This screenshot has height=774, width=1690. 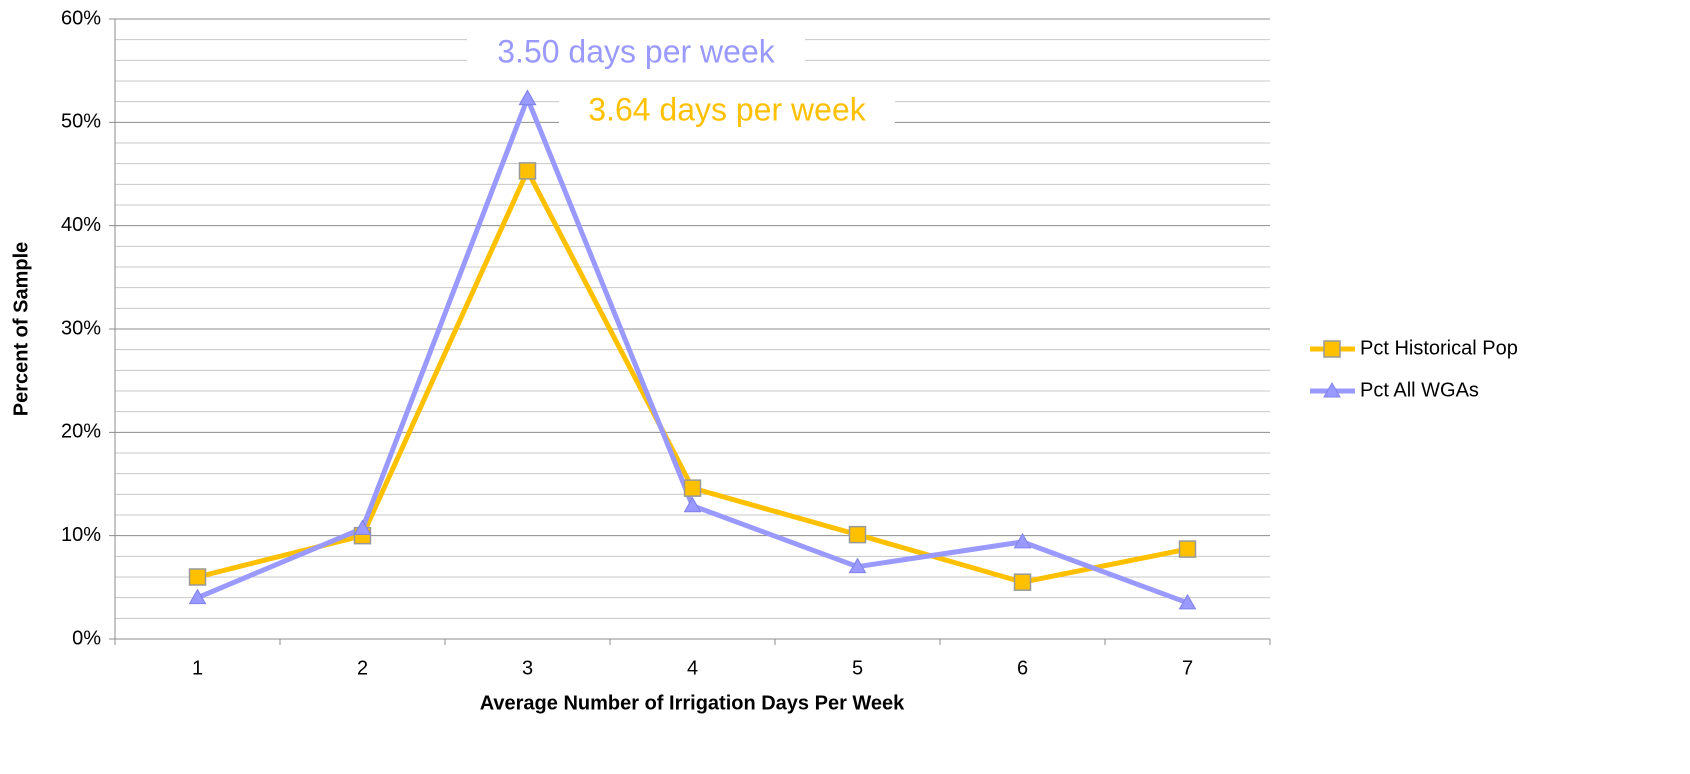 I want to click on x-tick-label: 3, so click(x=527, y=668).